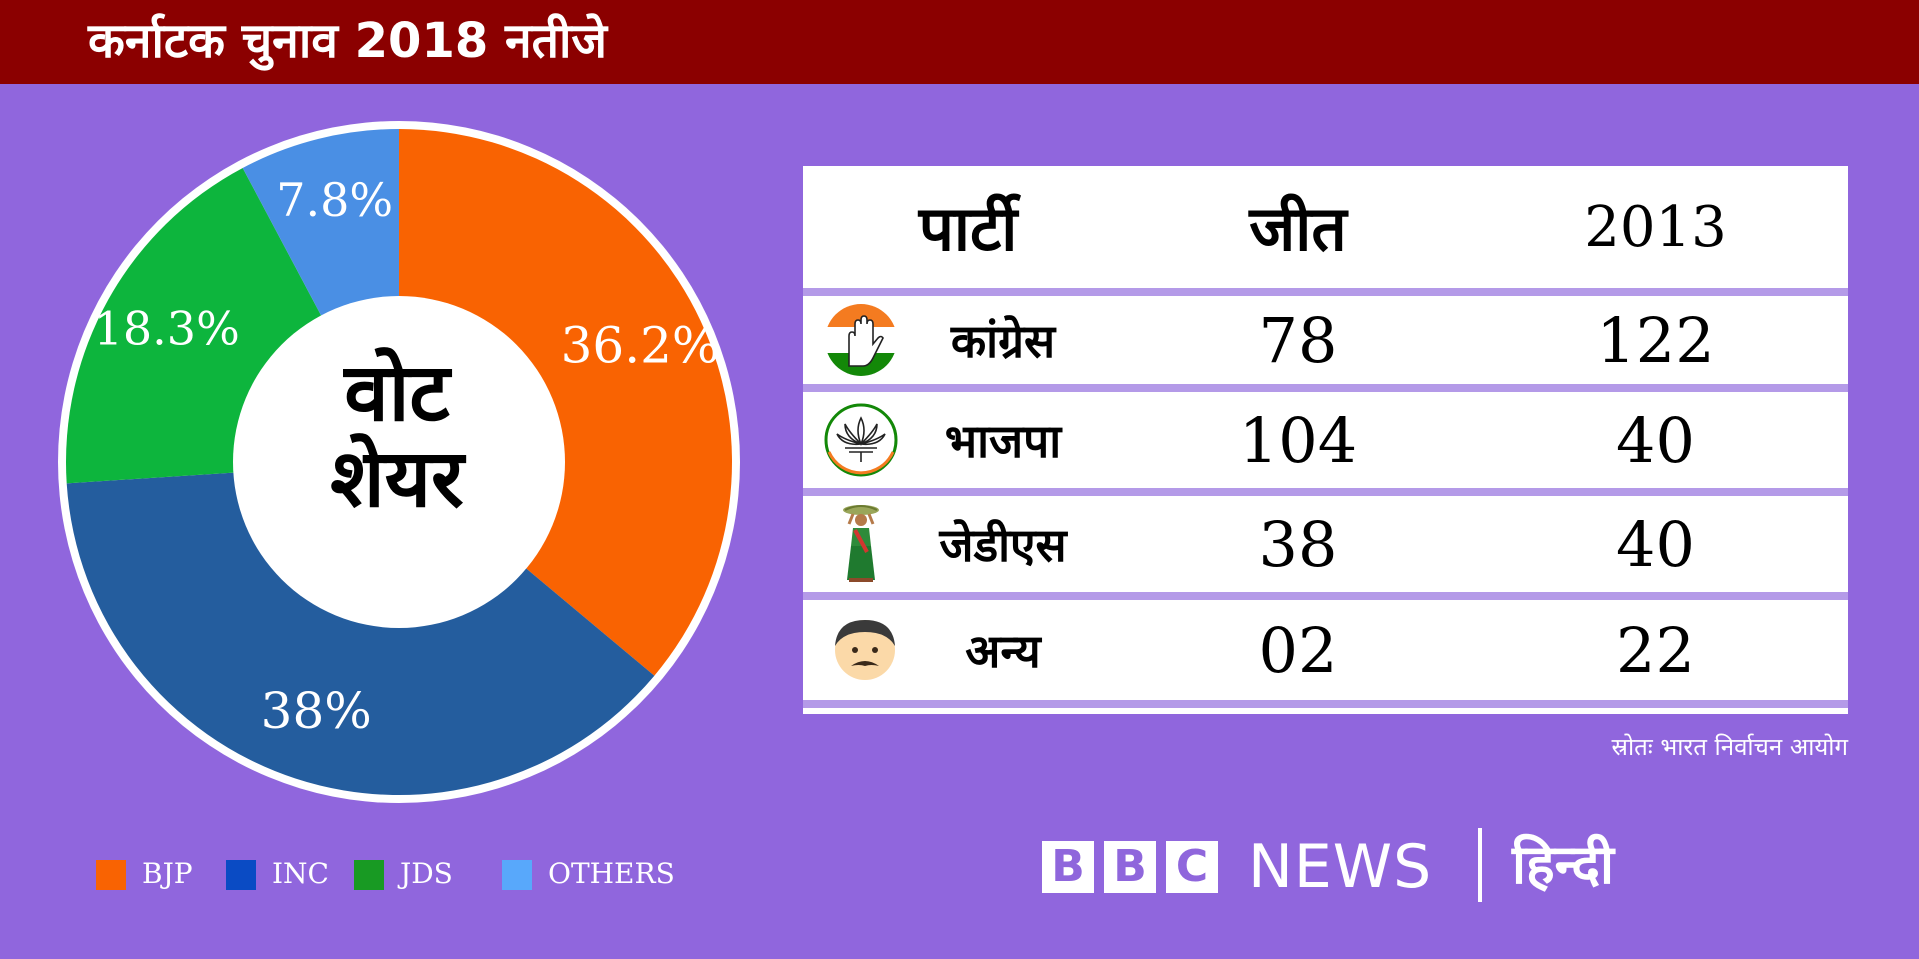 The width and height of the screenshot is (1919, 959). I want to click on party-name: जेडीएस, so click(1003, 545).